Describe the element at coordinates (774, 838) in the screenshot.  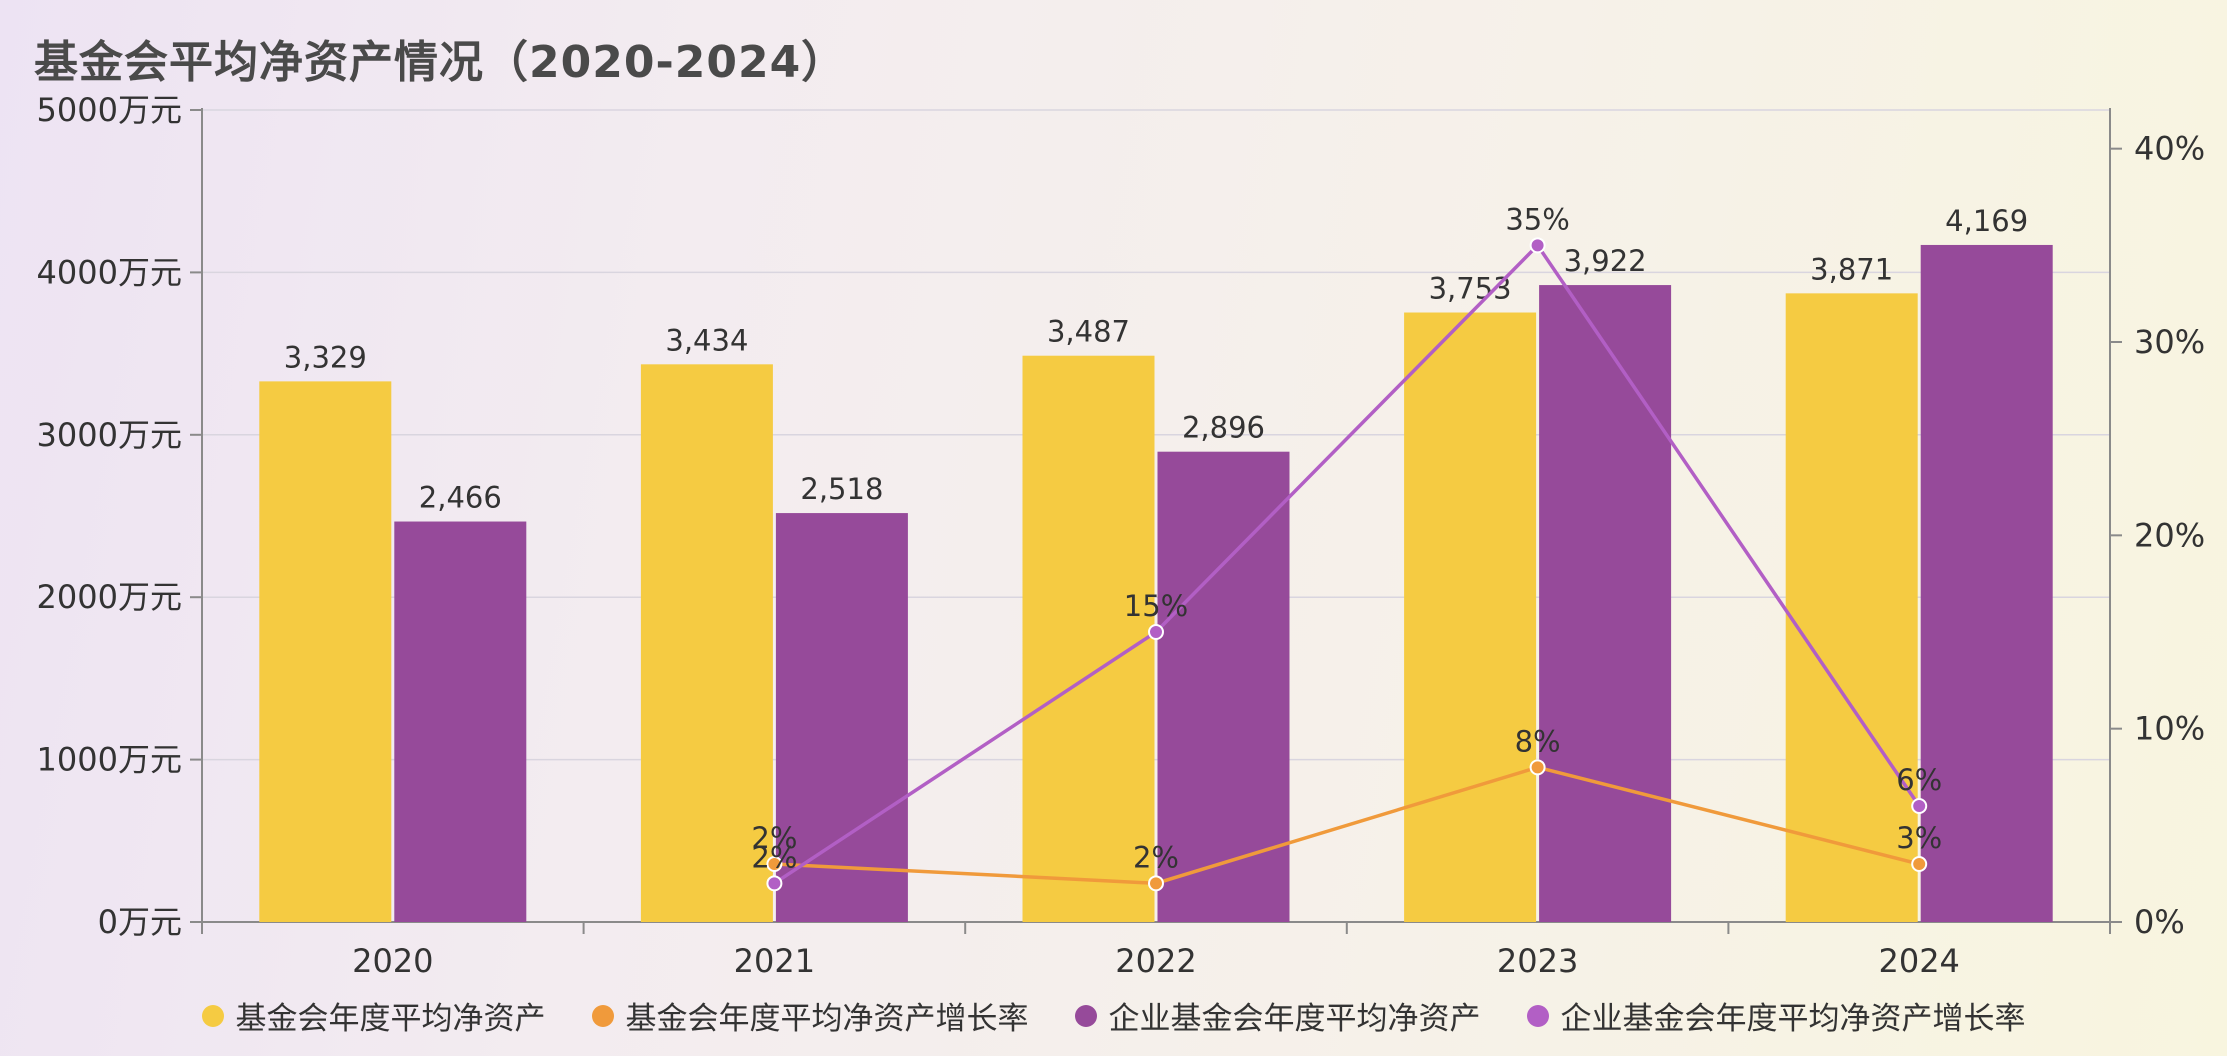
I see `point-label-fund-growth-2021: 2%` at that location.